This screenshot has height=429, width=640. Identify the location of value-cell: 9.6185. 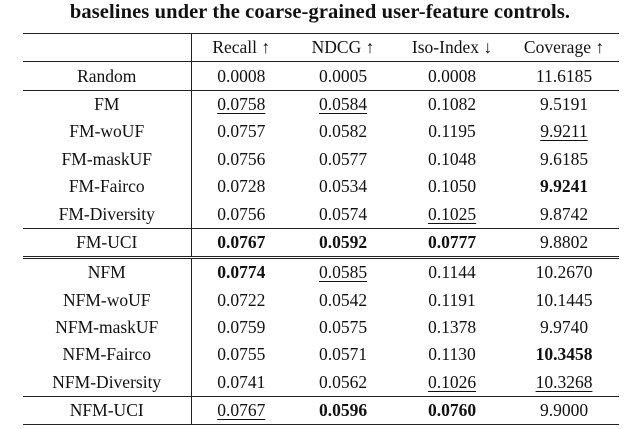
(564, 159).